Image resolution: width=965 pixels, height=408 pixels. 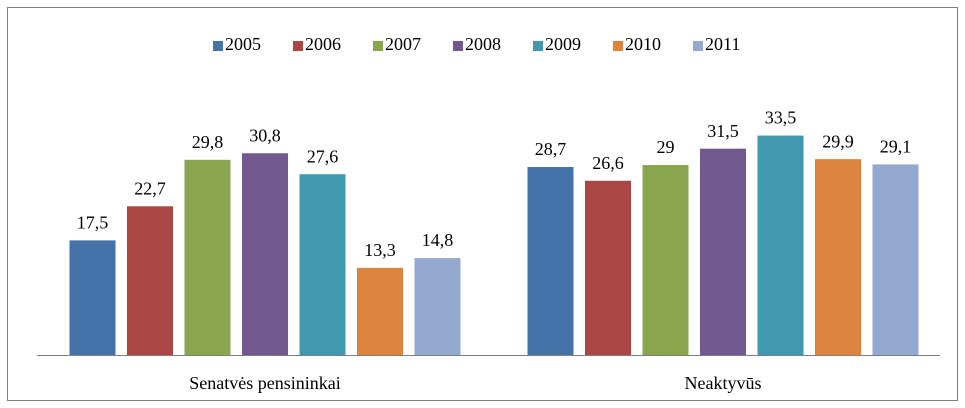 I want to click on legend-label: 2007, so click(x=403, y=44).